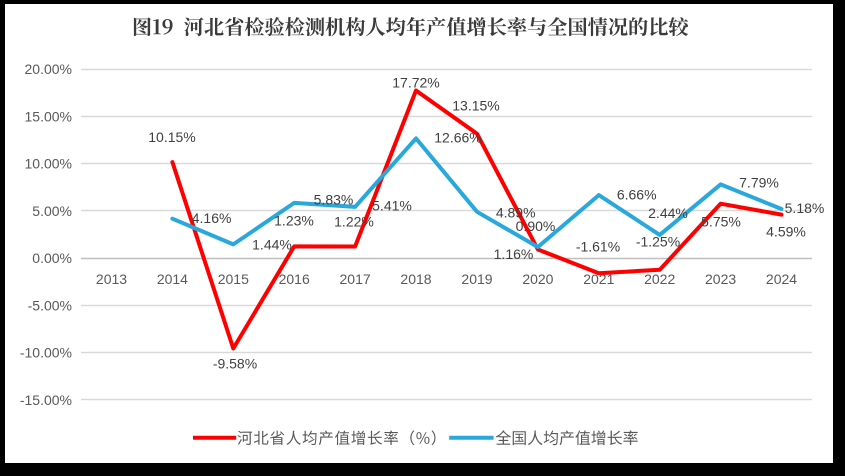  I want to click on svg-text: 2014, so click(172, 279).